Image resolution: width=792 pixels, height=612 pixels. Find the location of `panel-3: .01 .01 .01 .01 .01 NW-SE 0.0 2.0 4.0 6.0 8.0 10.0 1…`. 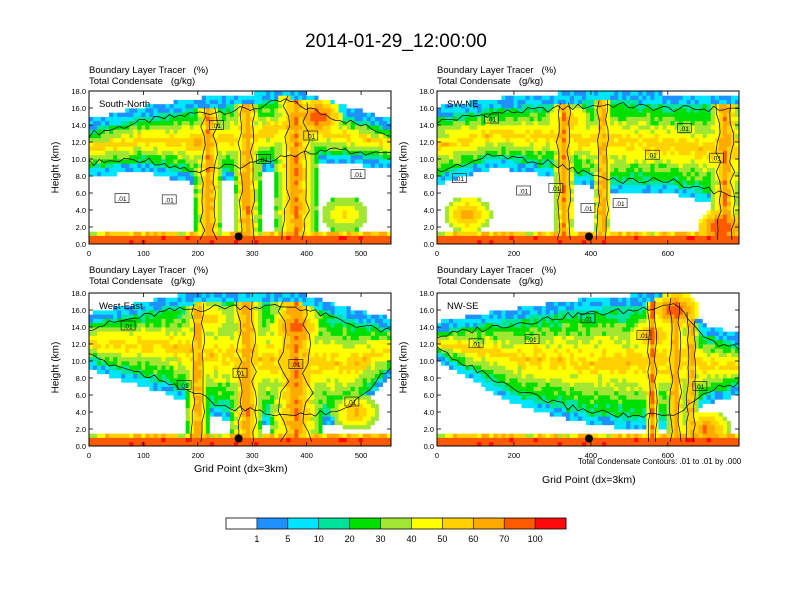

panel-3: .01 .01 .01 .01 .01 NW-SE 0.0 2.0 4.0 6.0 8.0 10.0 1… is located at coordinates (579, 374).